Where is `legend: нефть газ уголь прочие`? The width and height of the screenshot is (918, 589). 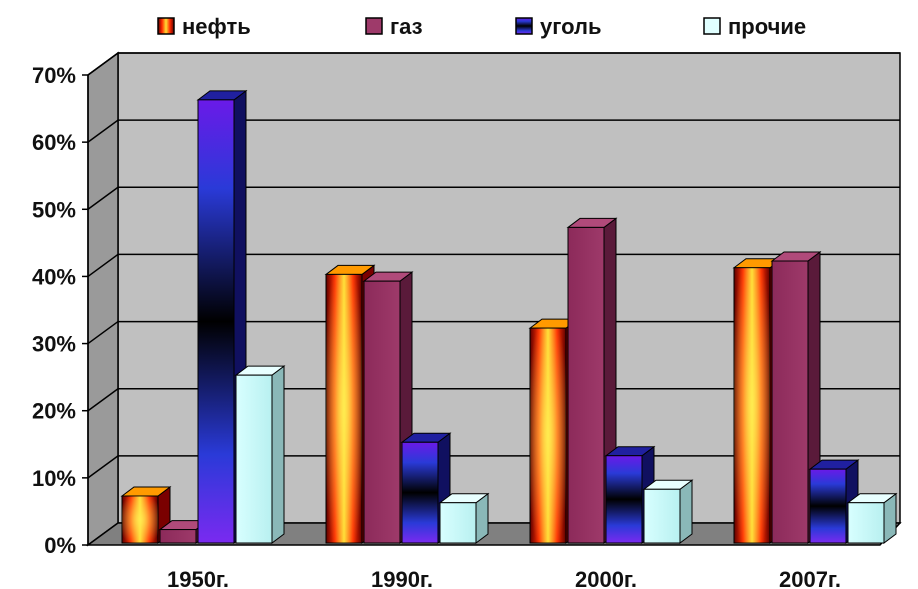
legend: нефть газ уголь прочие is located at coordinates (482, 26).